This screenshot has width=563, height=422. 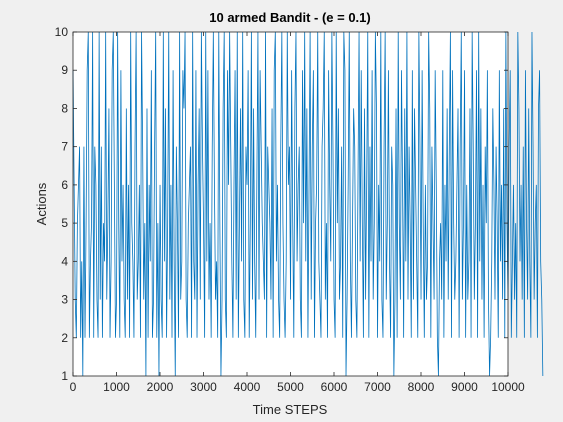 I want to click on x-tick-label: 4000, so click(x=247, y=387).